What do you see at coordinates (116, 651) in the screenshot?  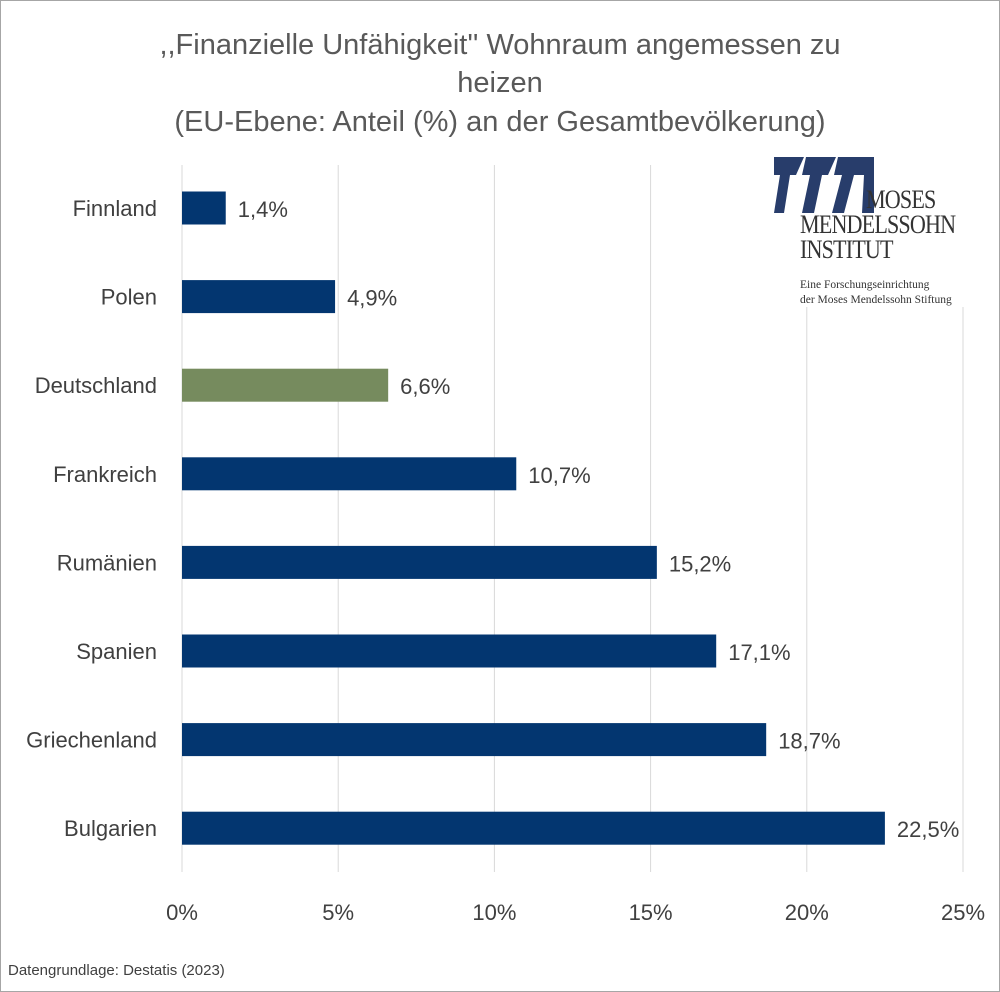 I see `category-label: Spanien` at bounding box center [116, 651].